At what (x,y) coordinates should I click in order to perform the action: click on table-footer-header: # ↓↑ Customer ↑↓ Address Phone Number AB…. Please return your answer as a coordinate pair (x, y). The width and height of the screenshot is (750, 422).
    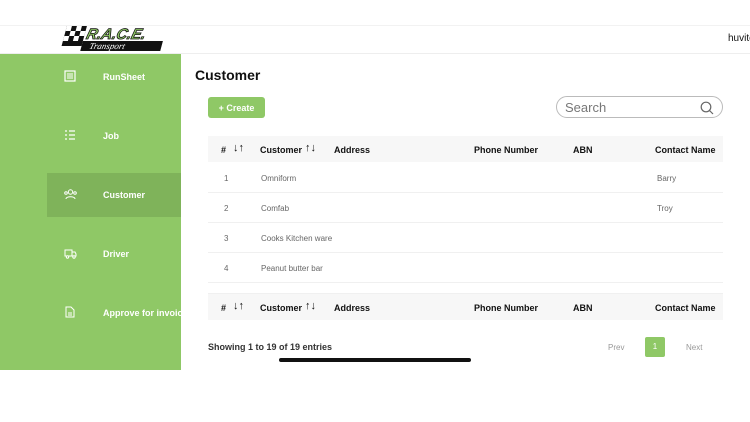
    Looking at the image, I should click on (465, 307).